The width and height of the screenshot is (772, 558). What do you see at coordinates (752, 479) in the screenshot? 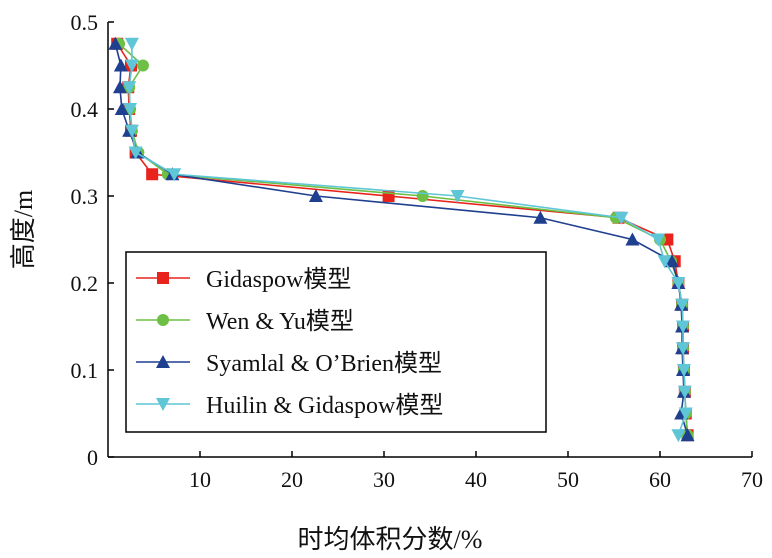
I see `x-tick-label: 70` at bounding box center [752, 479].